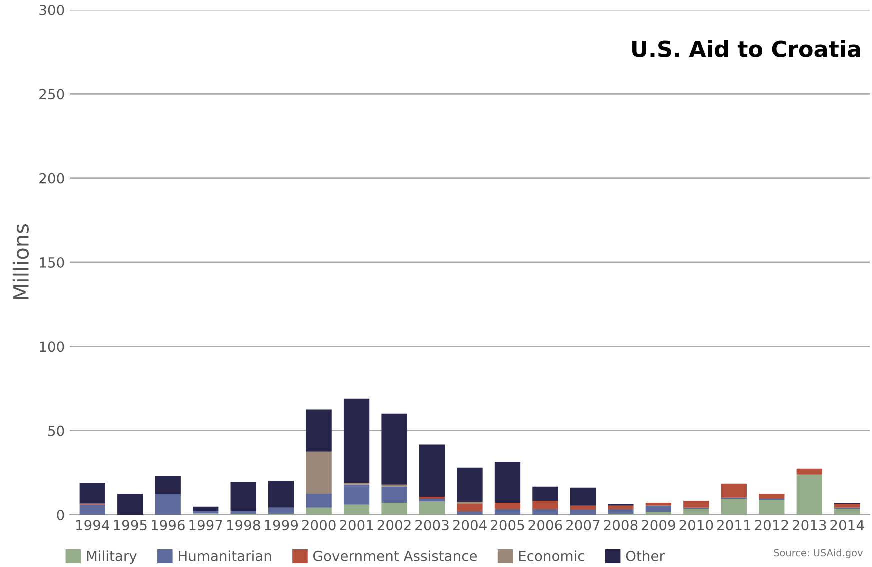 This screenshot has height=567, width=872. I want to click on x-tick-label: 1994, so click(93, 525).